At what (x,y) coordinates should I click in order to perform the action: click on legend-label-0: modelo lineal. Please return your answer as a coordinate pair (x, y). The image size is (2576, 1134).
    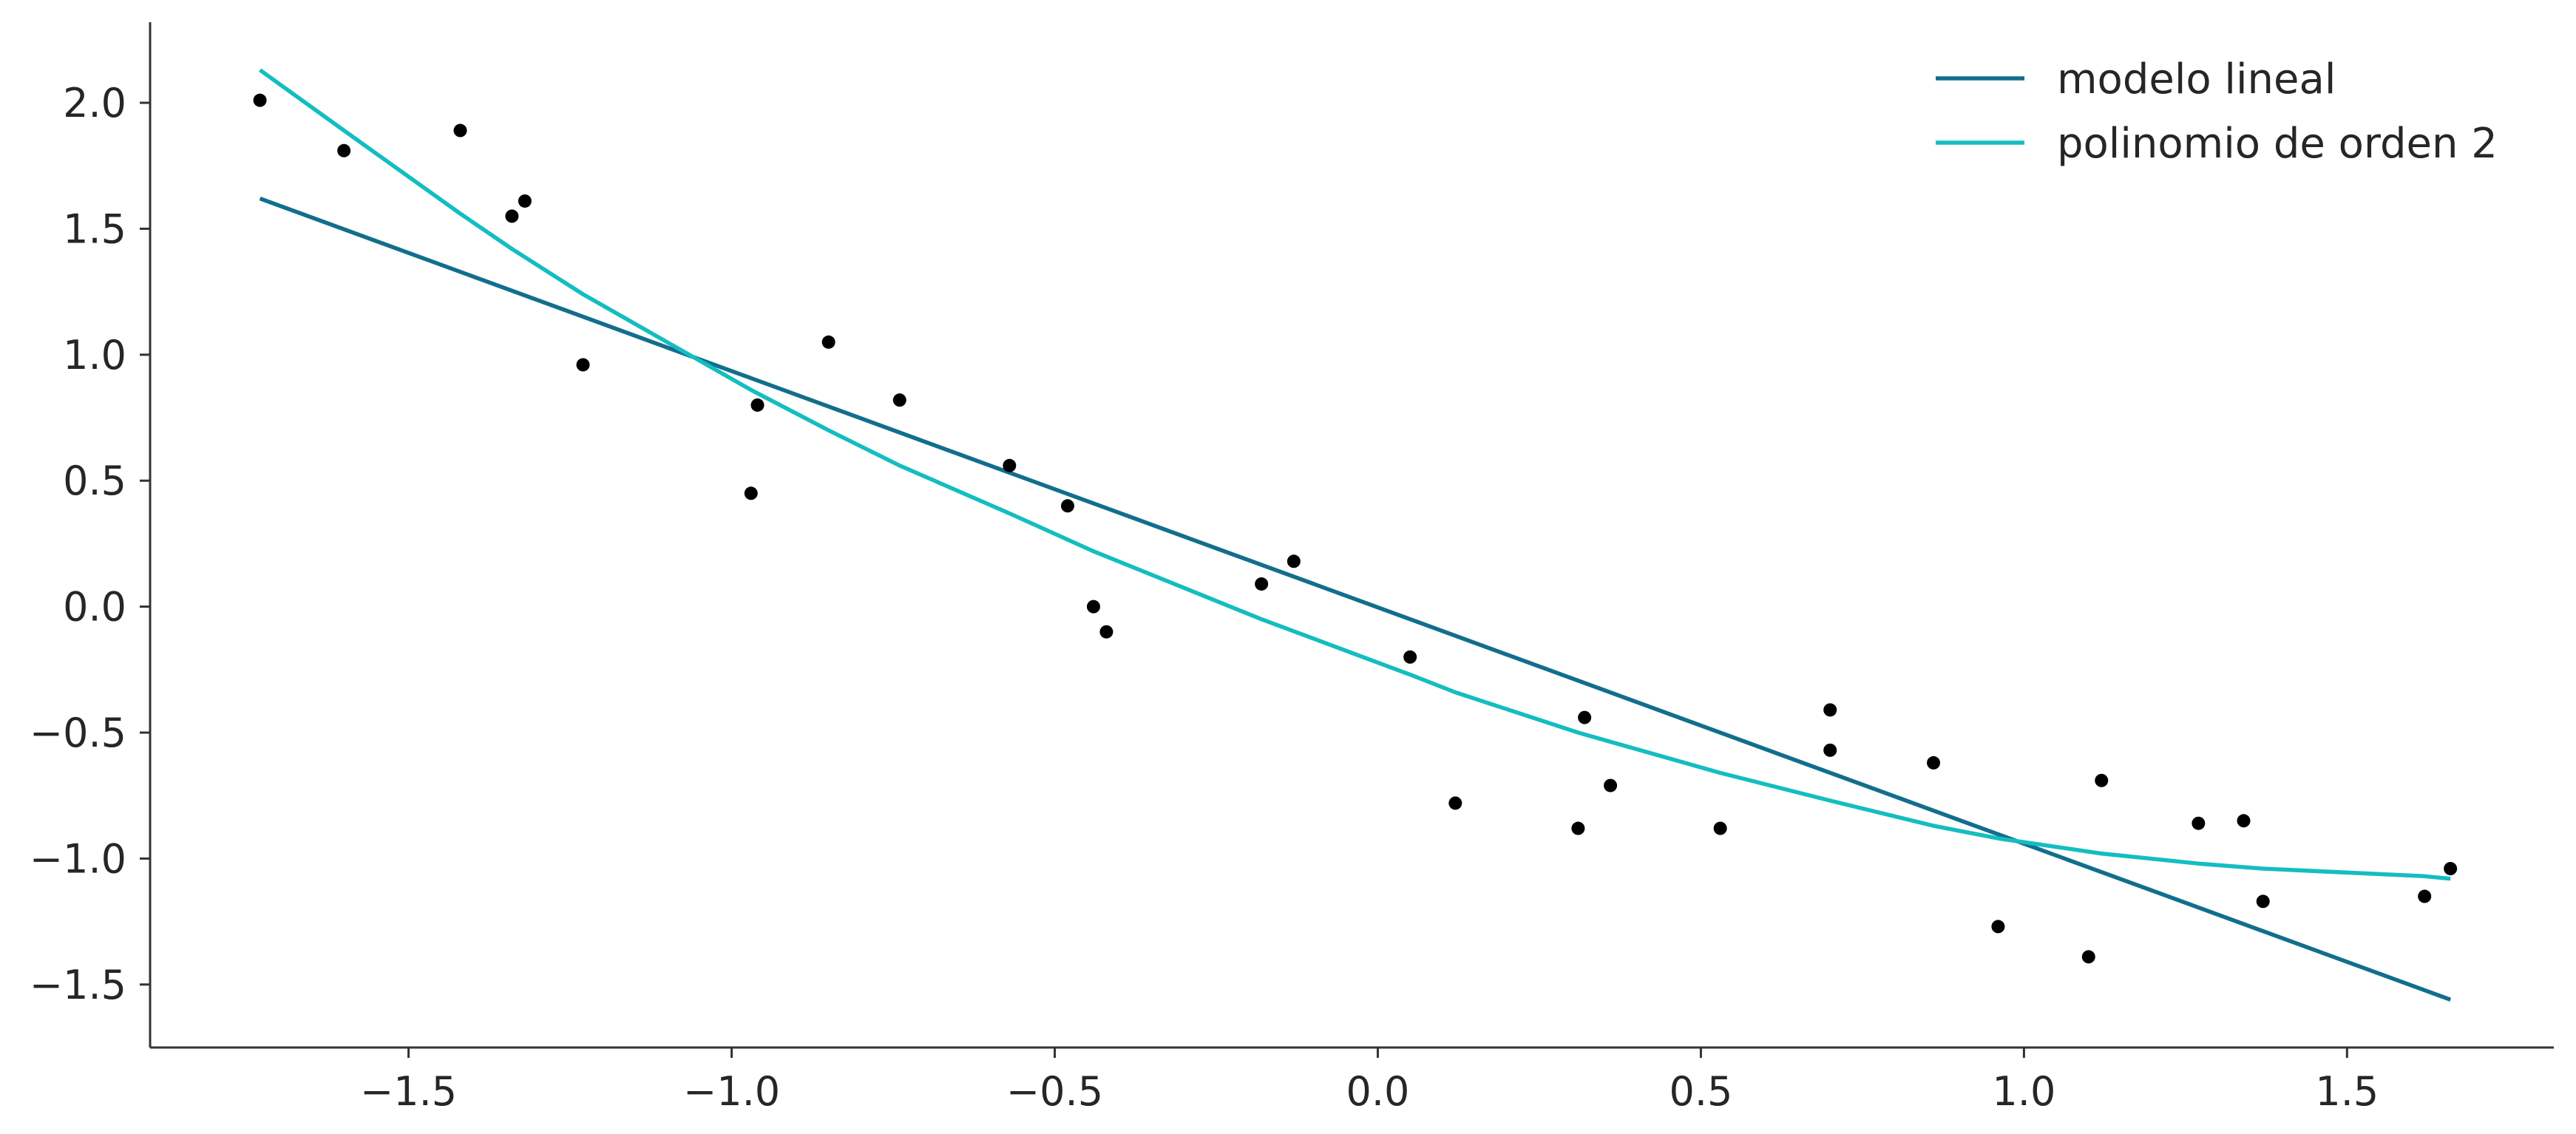
    Looking at the image, I should click on (2196, 79).